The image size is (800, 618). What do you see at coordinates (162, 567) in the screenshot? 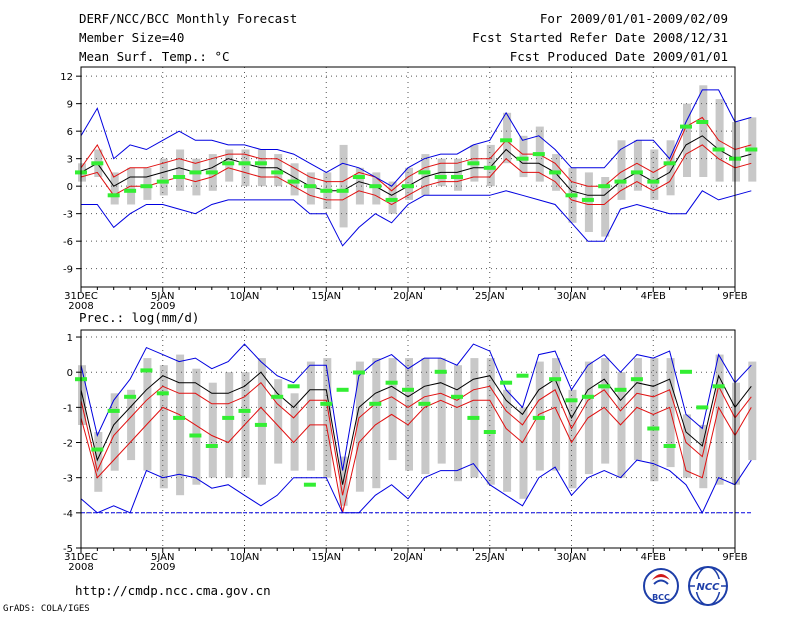
I see `prec-xtick-sublabel: 2009` at bounding box center [162, 567].